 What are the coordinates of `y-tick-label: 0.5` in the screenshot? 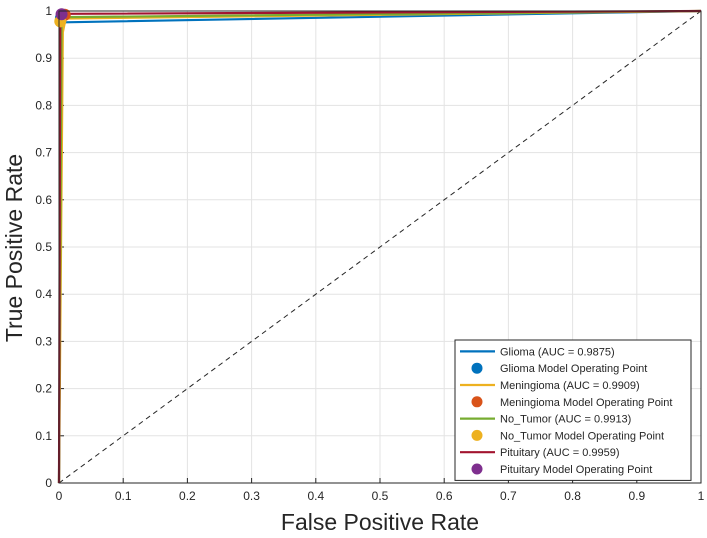 It's located at (43, 247).